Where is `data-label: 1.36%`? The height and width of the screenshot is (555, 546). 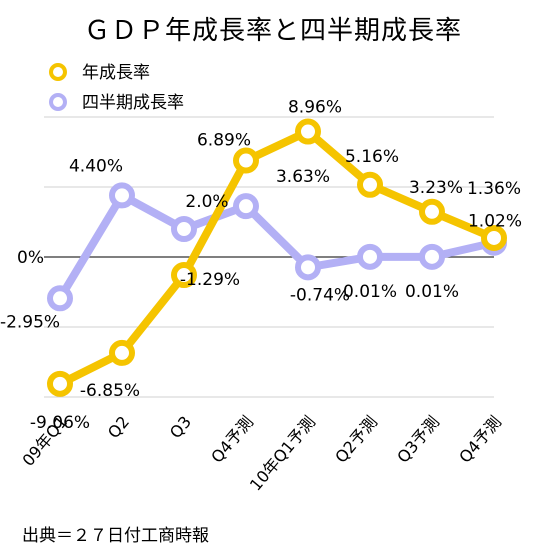
data-label: 1.36% is located at coordinates (494, 189).